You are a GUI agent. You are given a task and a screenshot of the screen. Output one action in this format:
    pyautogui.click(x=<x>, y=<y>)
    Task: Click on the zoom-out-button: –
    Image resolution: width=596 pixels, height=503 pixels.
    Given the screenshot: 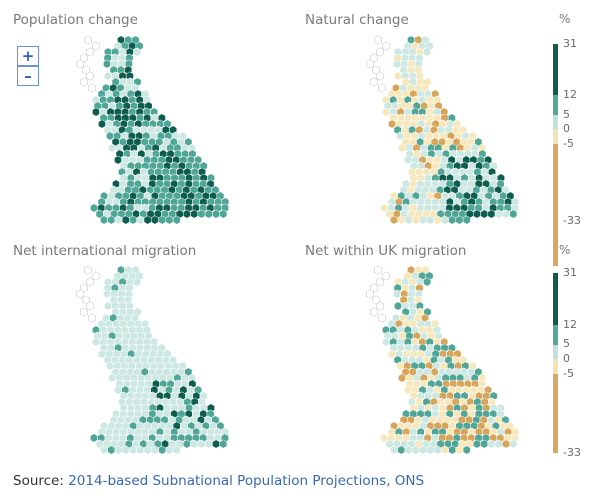 What is the action you would take?
    pyautogui.click(x=28, y=76)
    